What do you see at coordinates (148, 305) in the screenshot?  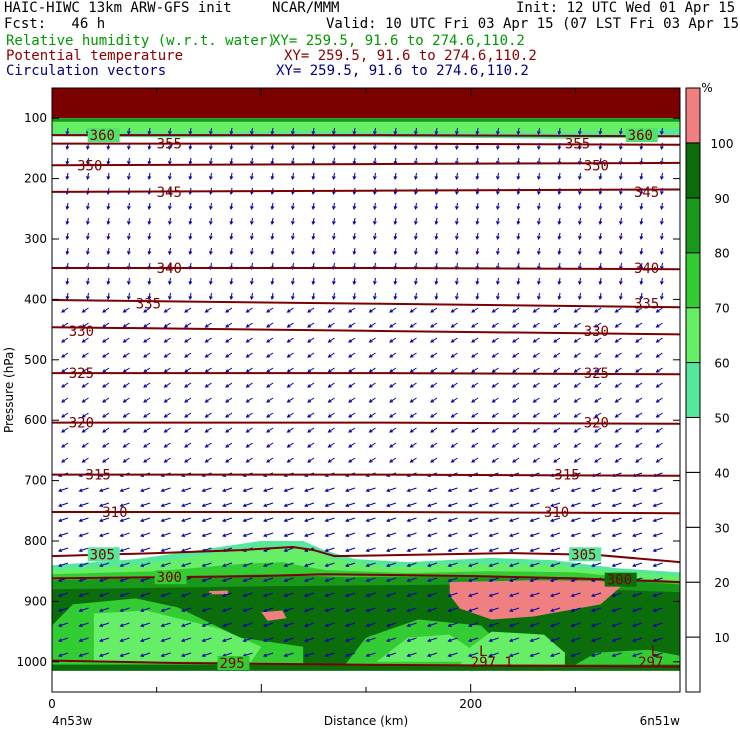 I see `theta-label-335: 335` at bounding box center [148, 305].